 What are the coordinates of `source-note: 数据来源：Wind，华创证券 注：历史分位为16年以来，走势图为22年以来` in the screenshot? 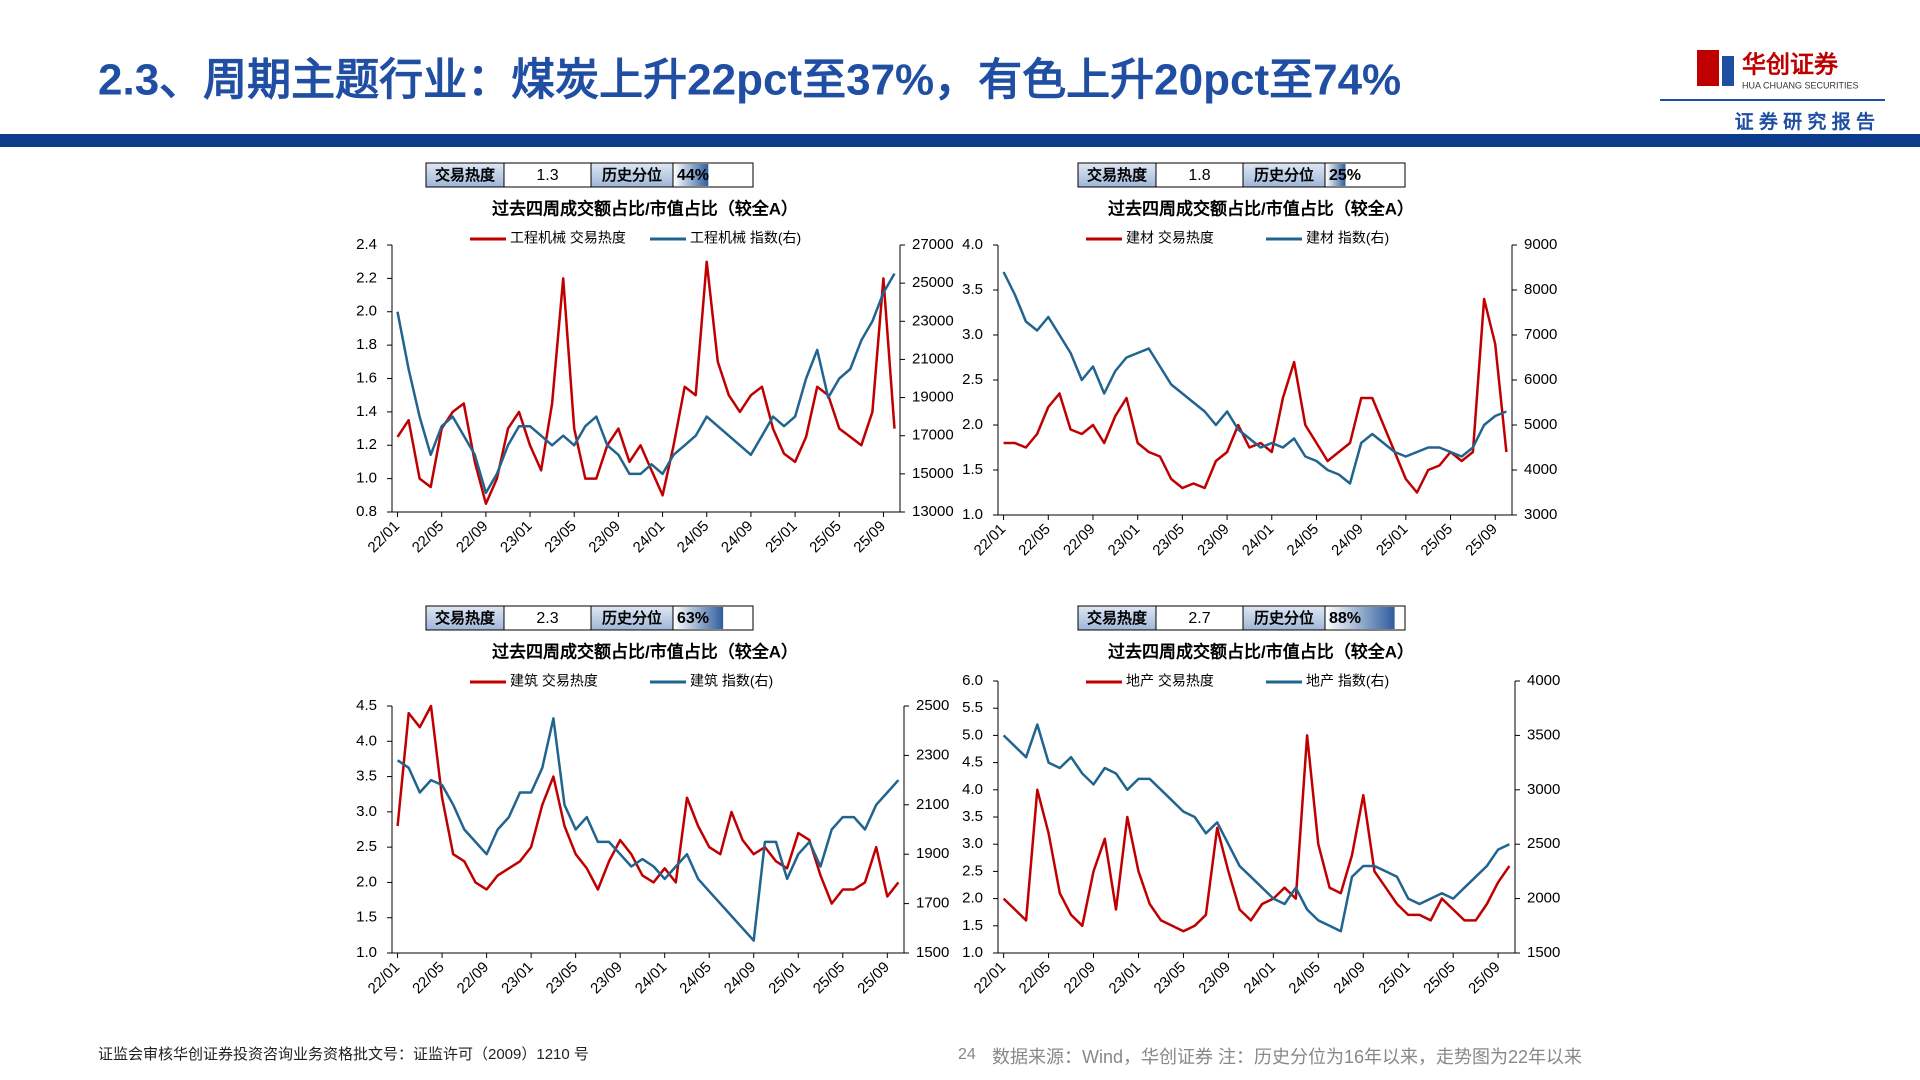 It's located at (1287, 1057).